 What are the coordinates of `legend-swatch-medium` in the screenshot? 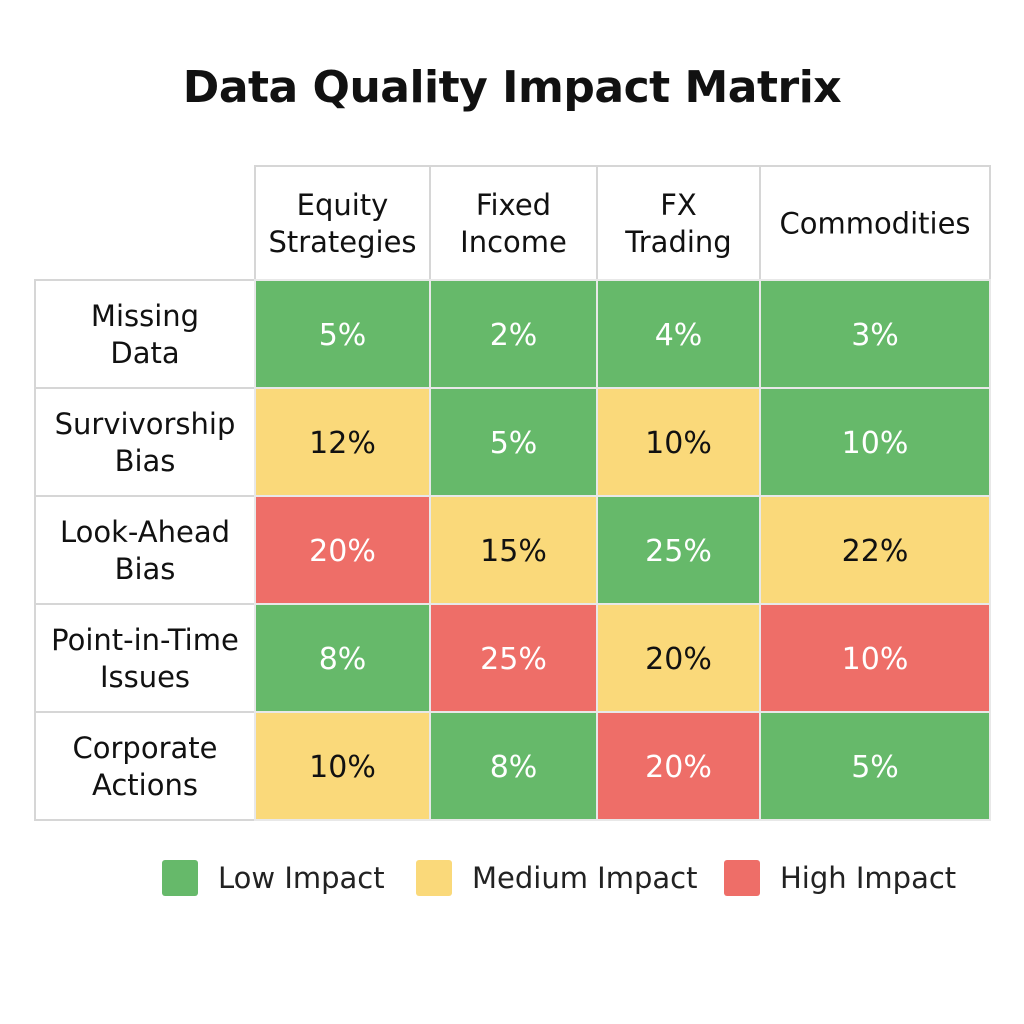 It's located at (434, 878).